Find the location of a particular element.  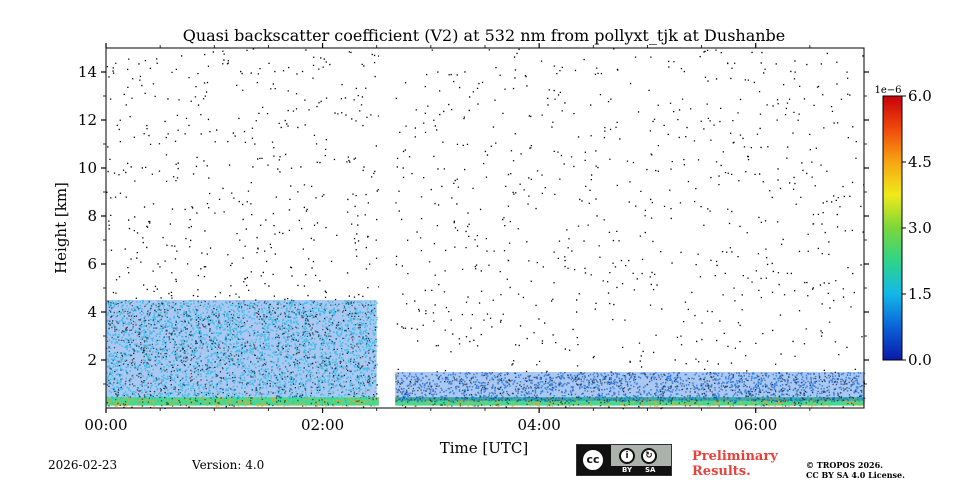

preliminary-line-1: Preliminary is located at coordinates (735, 456).